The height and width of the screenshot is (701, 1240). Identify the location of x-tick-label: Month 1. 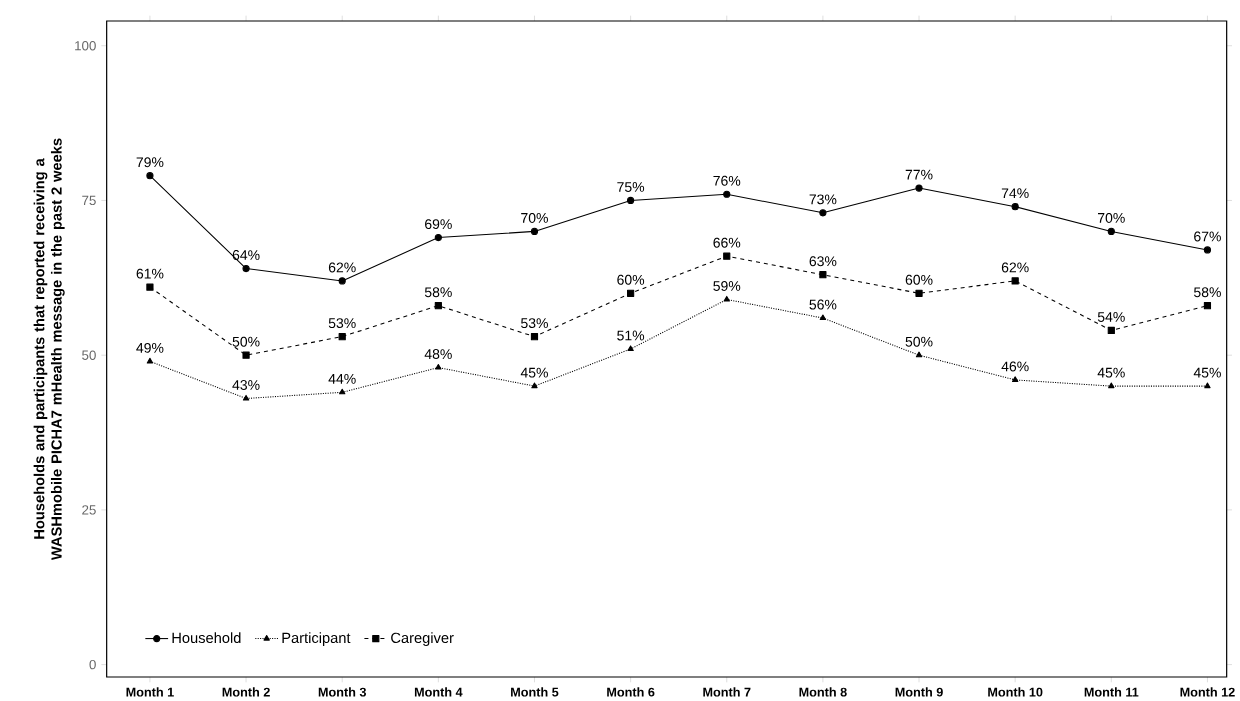
(150, 692).